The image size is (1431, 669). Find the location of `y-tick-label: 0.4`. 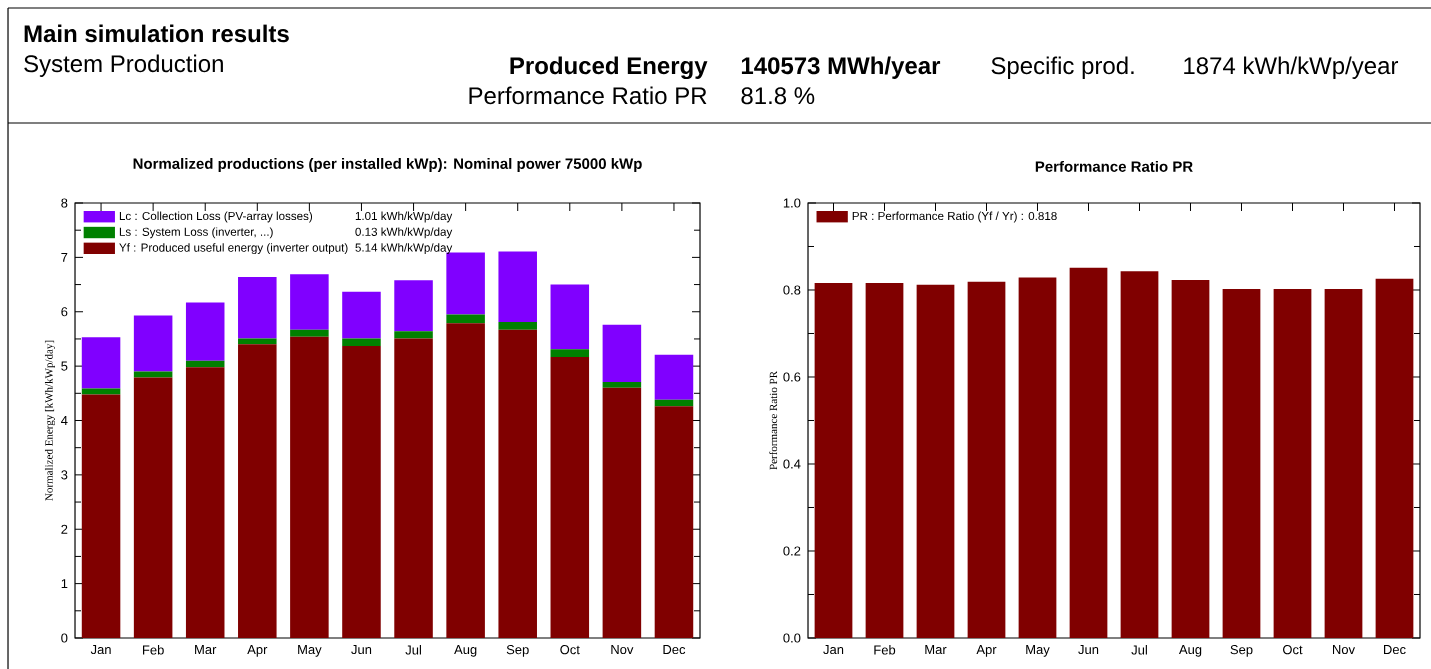

y-tick-label: 0.4 is located at coordinates (792, 464).